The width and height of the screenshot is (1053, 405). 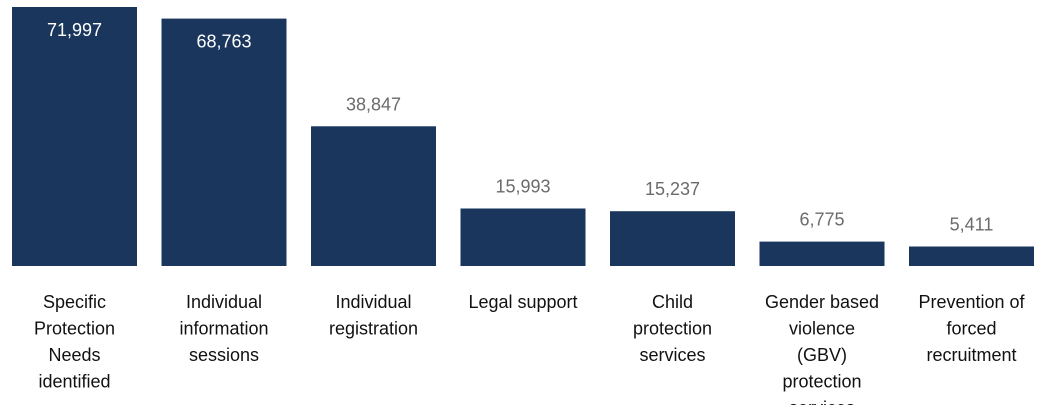 I want to click on category-label-2: Individual information sessions, so click(x=223, y=328).